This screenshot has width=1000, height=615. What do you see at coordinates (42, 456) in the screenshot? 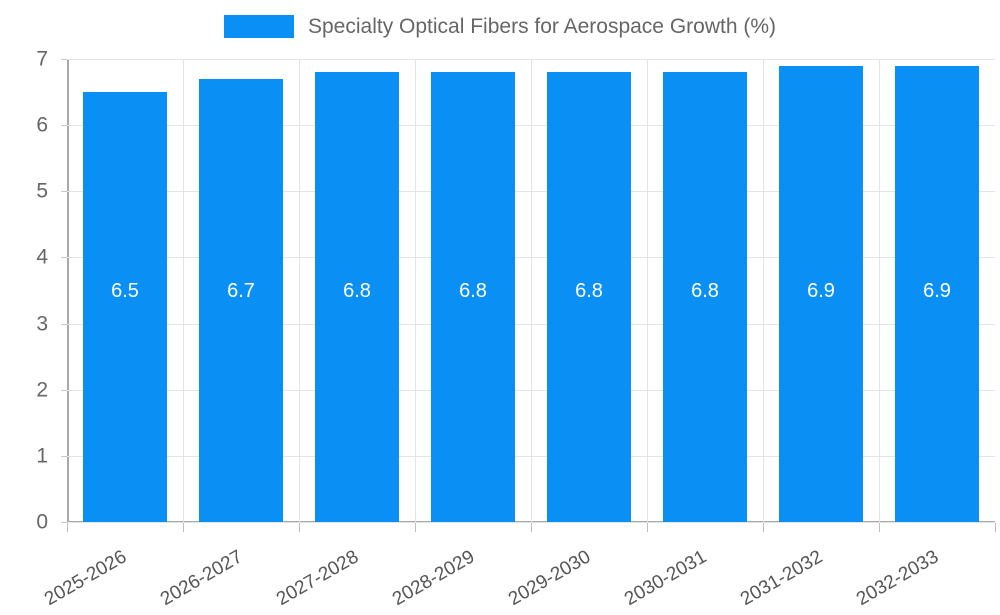
I see `y-tick-label: 1` at bounding box center [42, 456].